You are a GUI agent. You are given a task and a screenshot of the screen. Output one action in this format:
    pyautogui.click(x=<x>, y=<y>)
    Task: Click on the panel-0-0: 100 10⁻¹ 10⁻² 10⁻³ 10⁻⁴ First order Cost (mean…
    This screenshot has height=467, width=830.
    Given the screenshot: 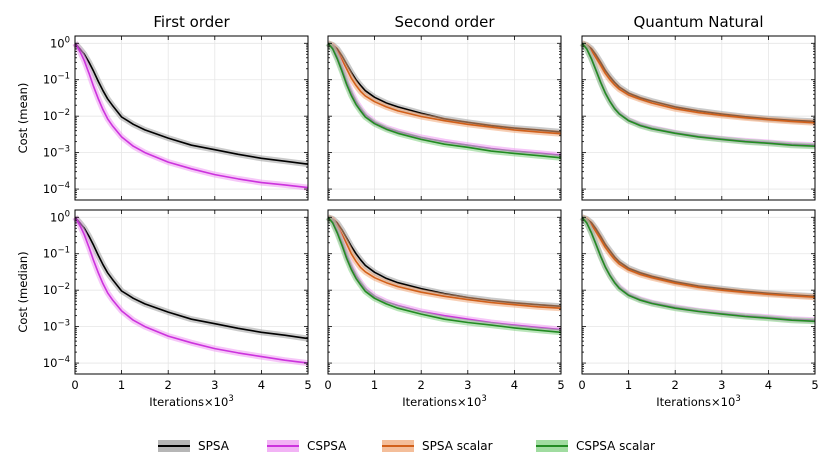 What is the action you would take?
    pyautogui.click(x=162, y=107)
    